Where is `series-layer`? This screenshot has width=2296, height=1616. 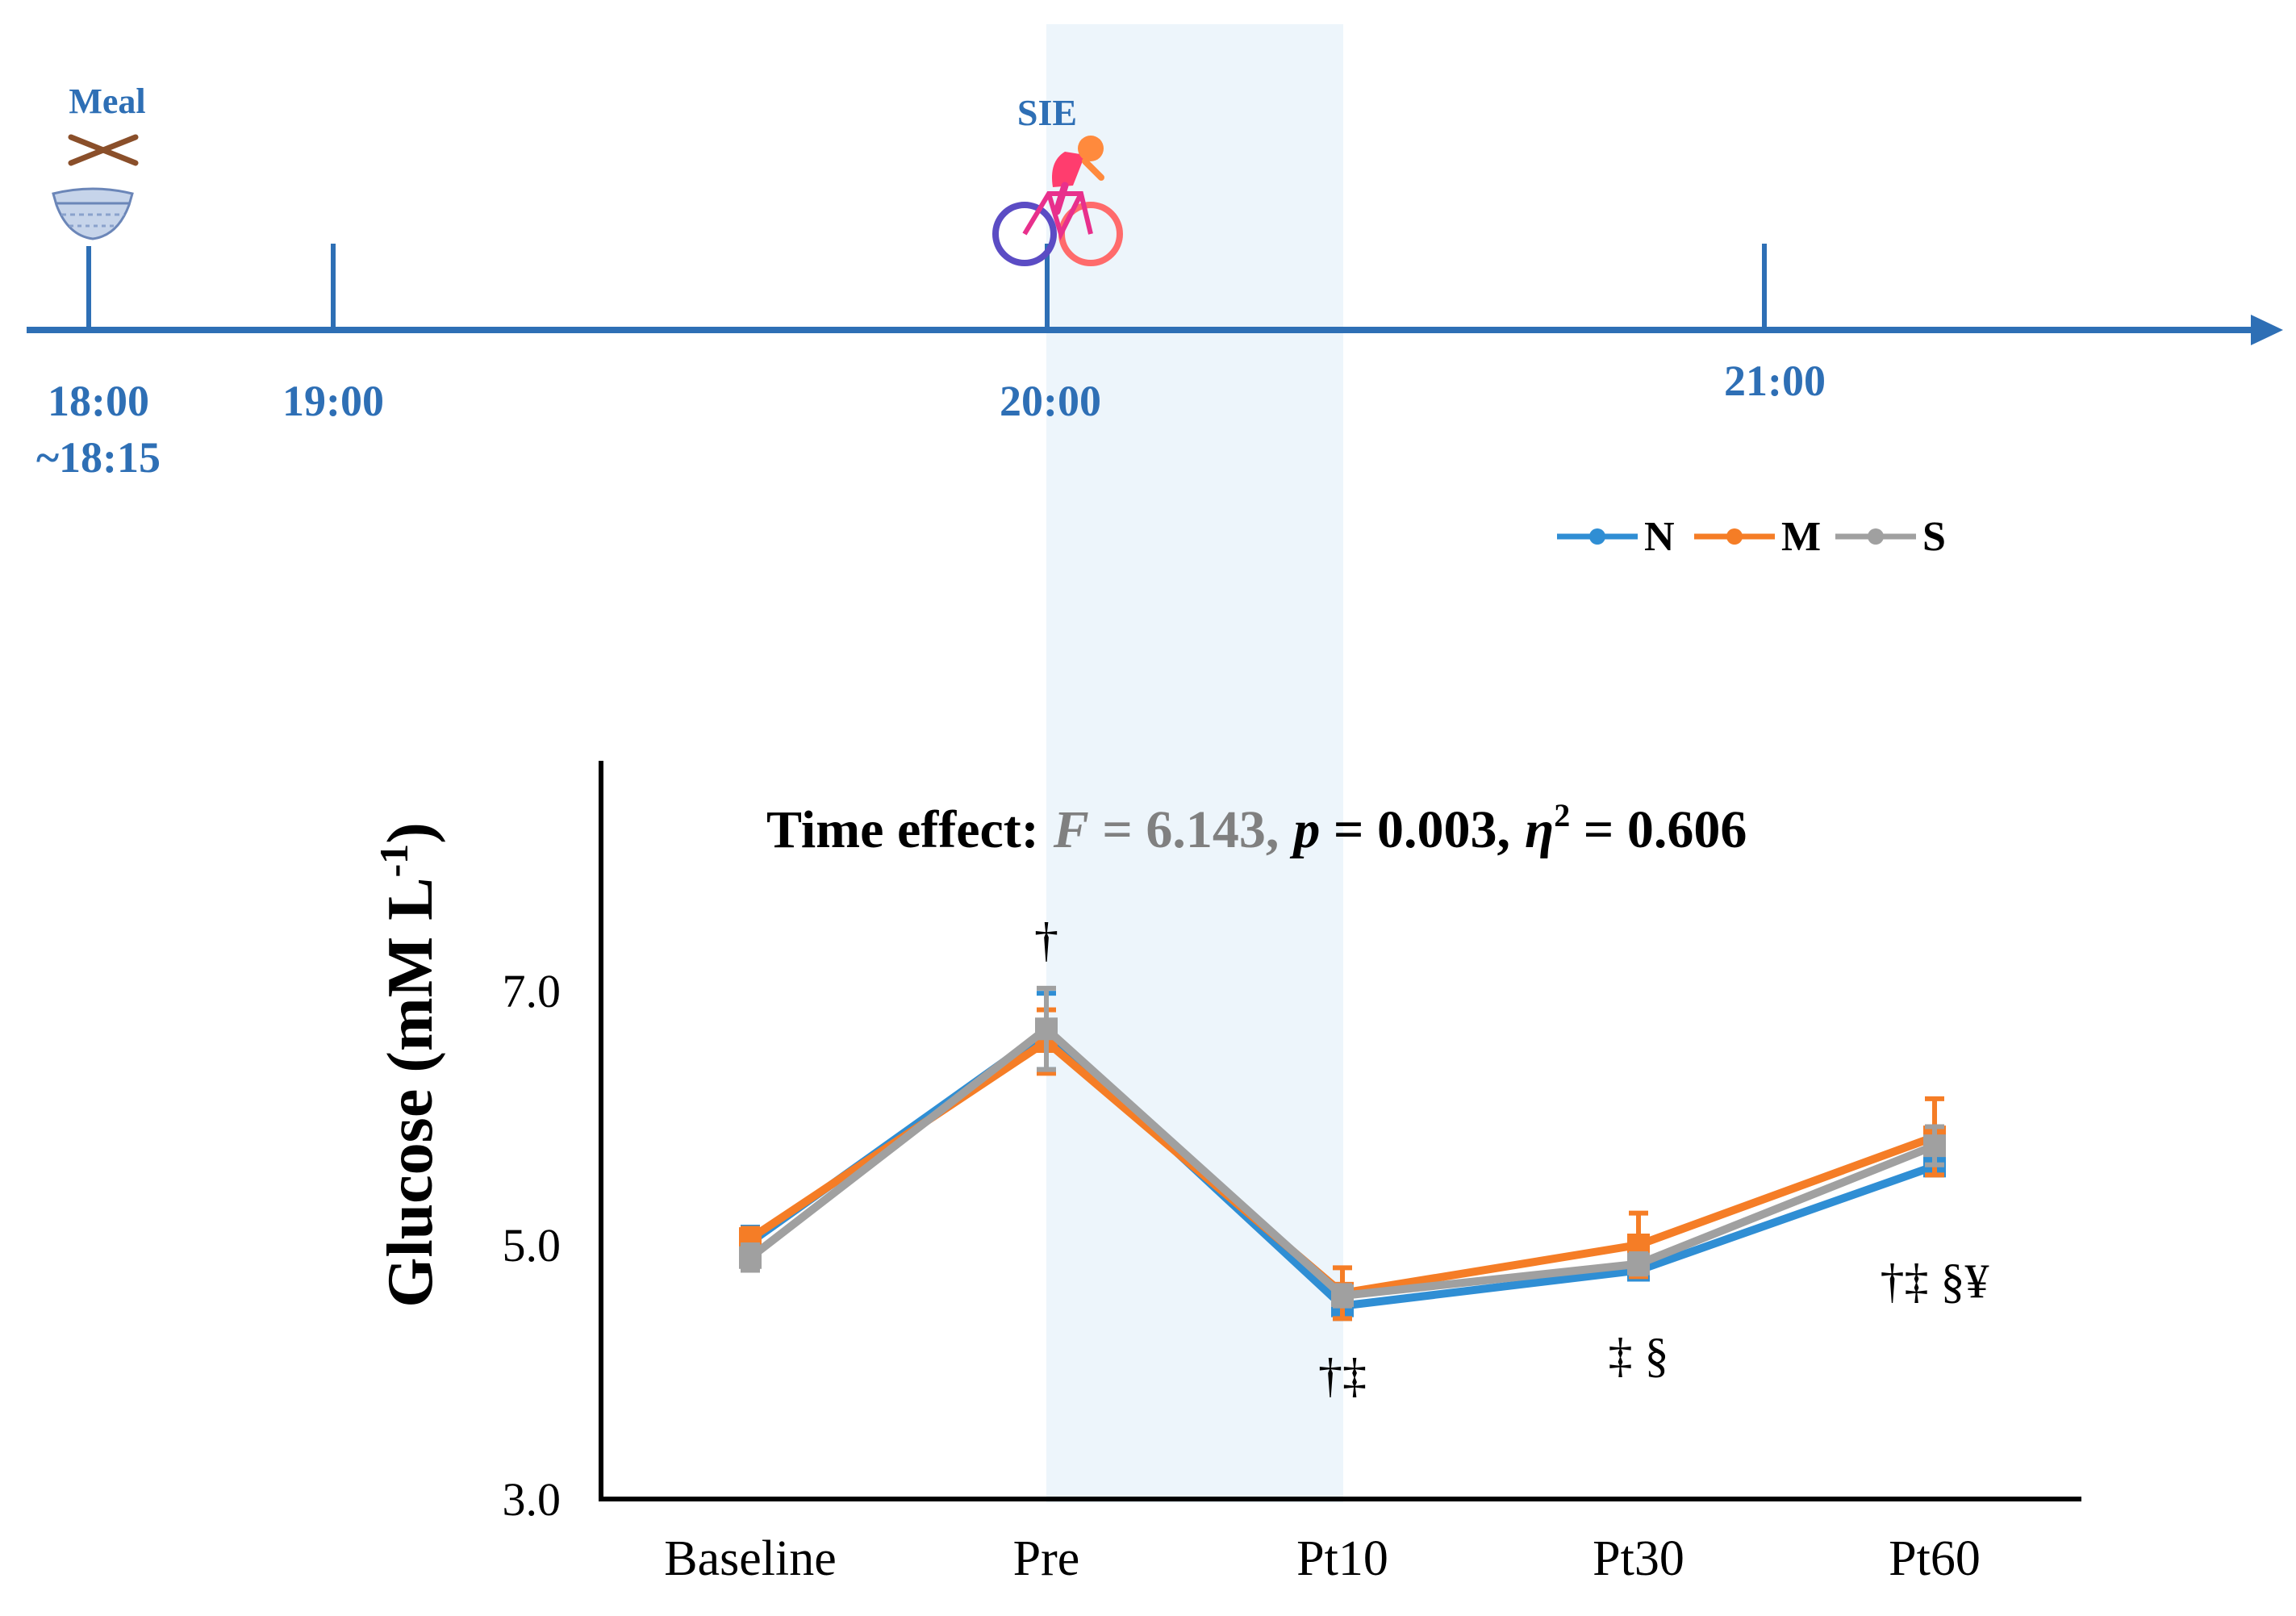 series-layer is located at coordinates (1342, 1153).